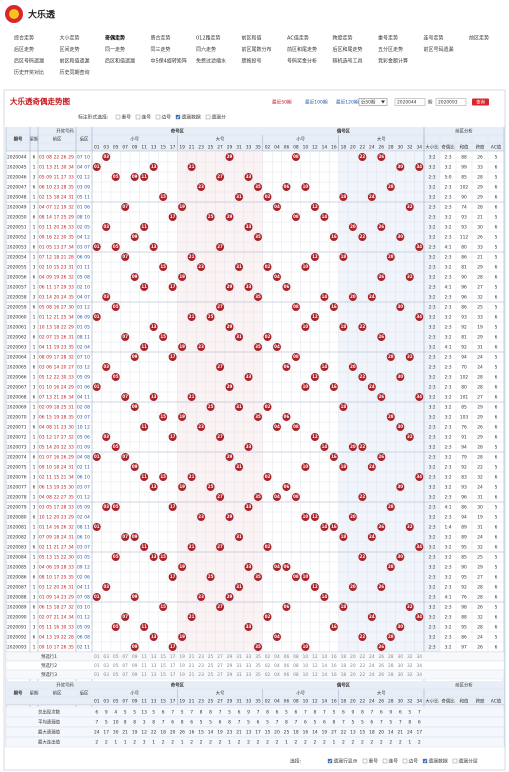 The height and width of the screenshot is (772, 509). I want to click on preselect-cell: 13, so click(154, 675).